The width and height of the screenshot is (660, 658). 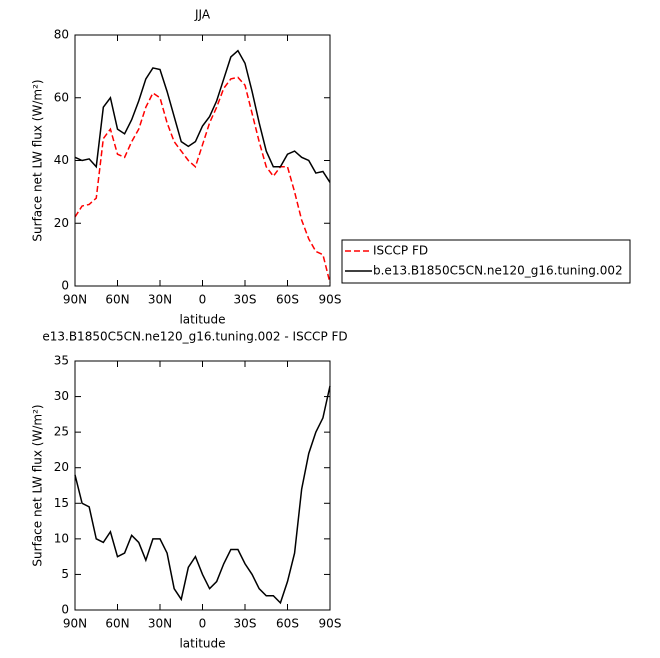 I want to click on legend-label: b.e13.B1850C5CN.ne120_g16.tuning.002, so click(x=498, y=271).